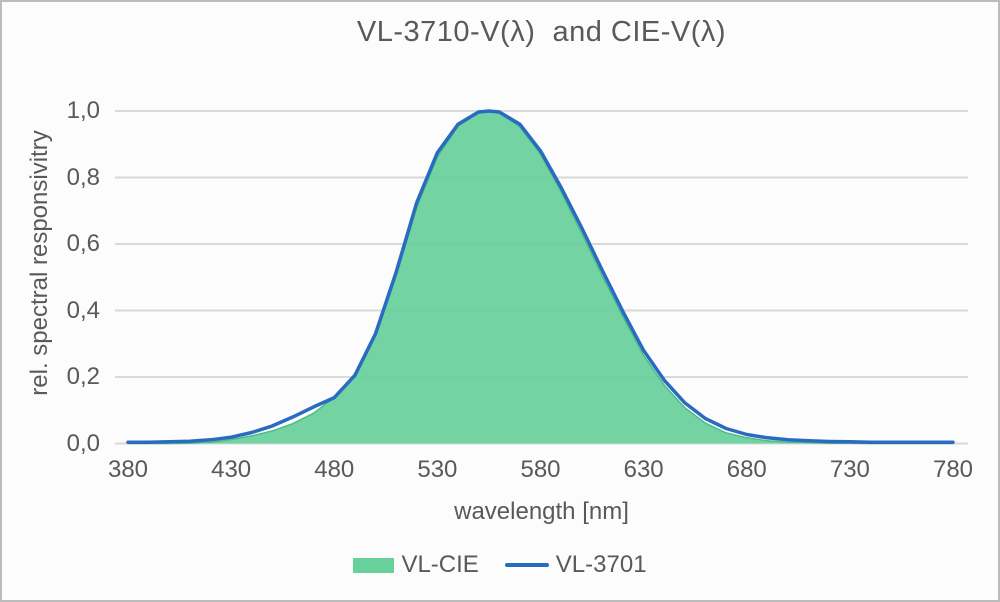  I want to click on x-tick-label: 580, so click(540, 469).